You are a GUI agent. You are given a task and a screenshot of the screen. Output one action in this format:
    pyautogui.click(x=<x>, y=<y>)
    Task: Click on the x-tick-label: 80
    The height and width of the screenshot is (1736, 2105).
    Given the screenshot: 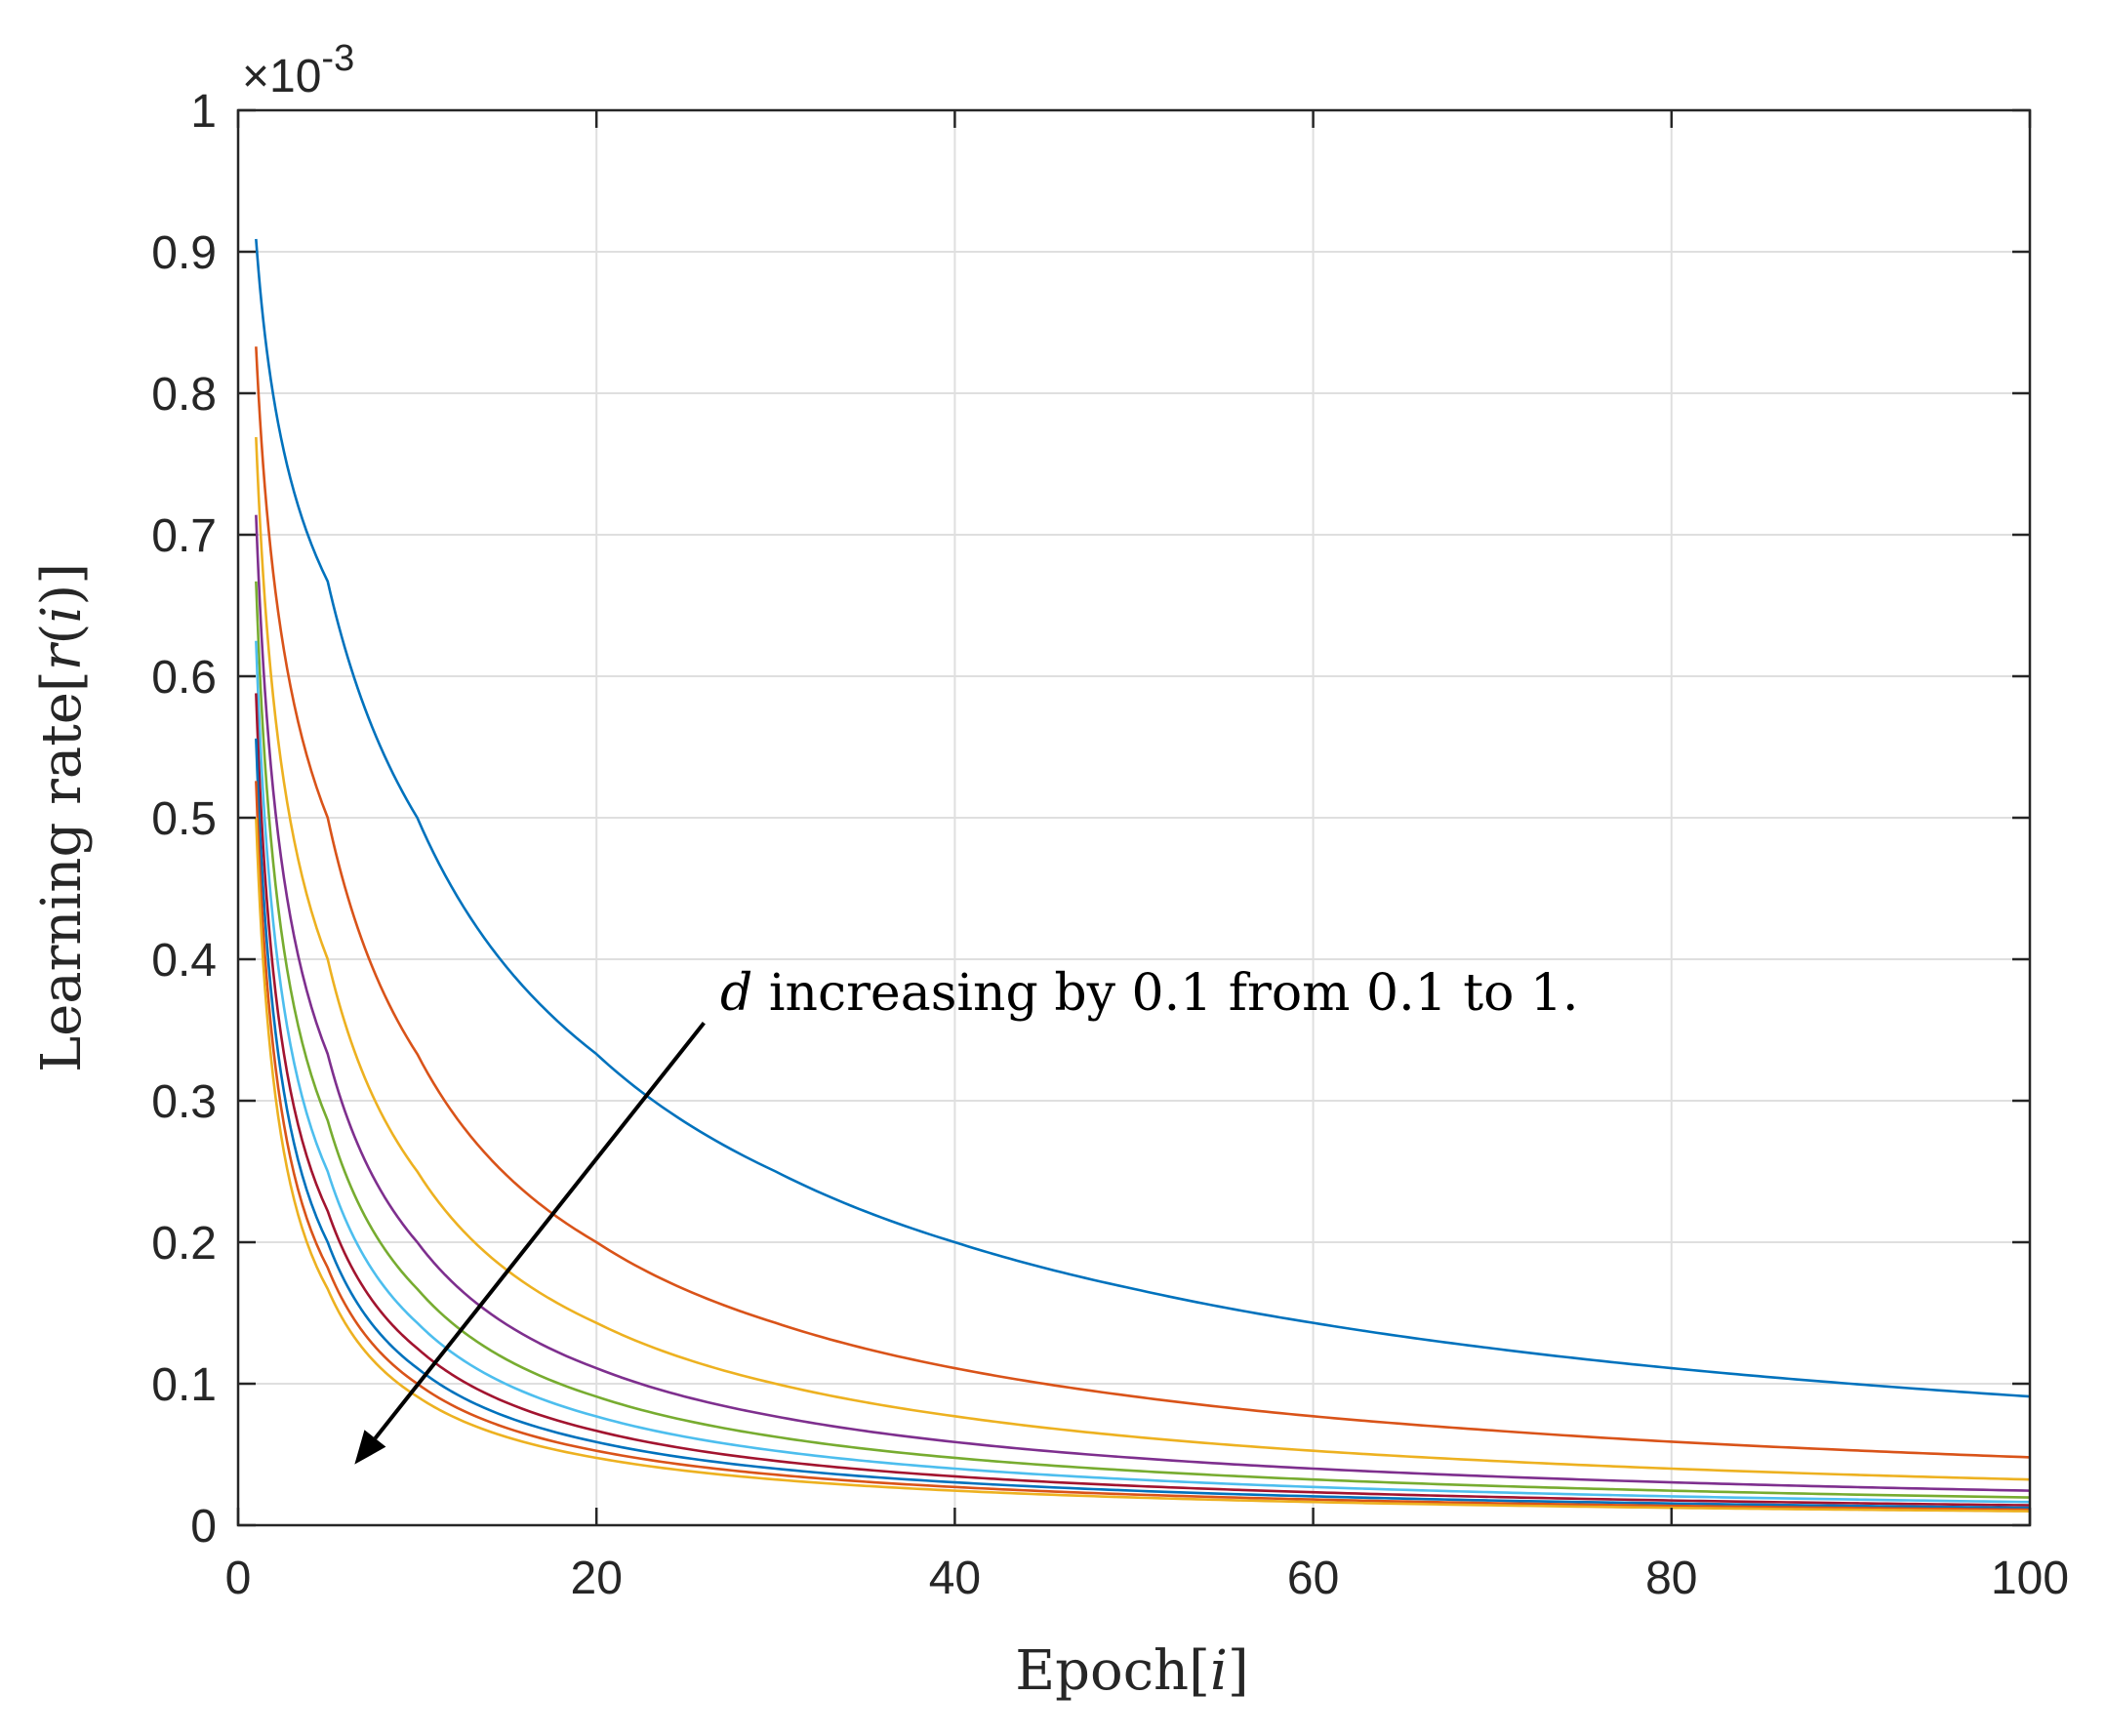 What is the action you would take?
    pyautogui.click(x=1671, y=1578)
    